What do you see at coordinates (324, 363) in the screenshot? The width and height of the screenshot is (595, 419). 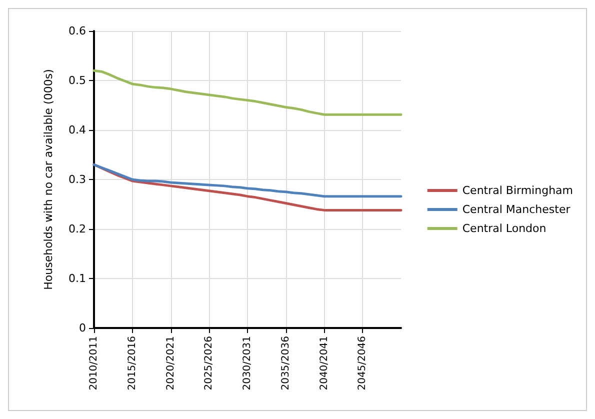 I see `x-tick-label: 2040/2041` at bounding box center [324, 363].